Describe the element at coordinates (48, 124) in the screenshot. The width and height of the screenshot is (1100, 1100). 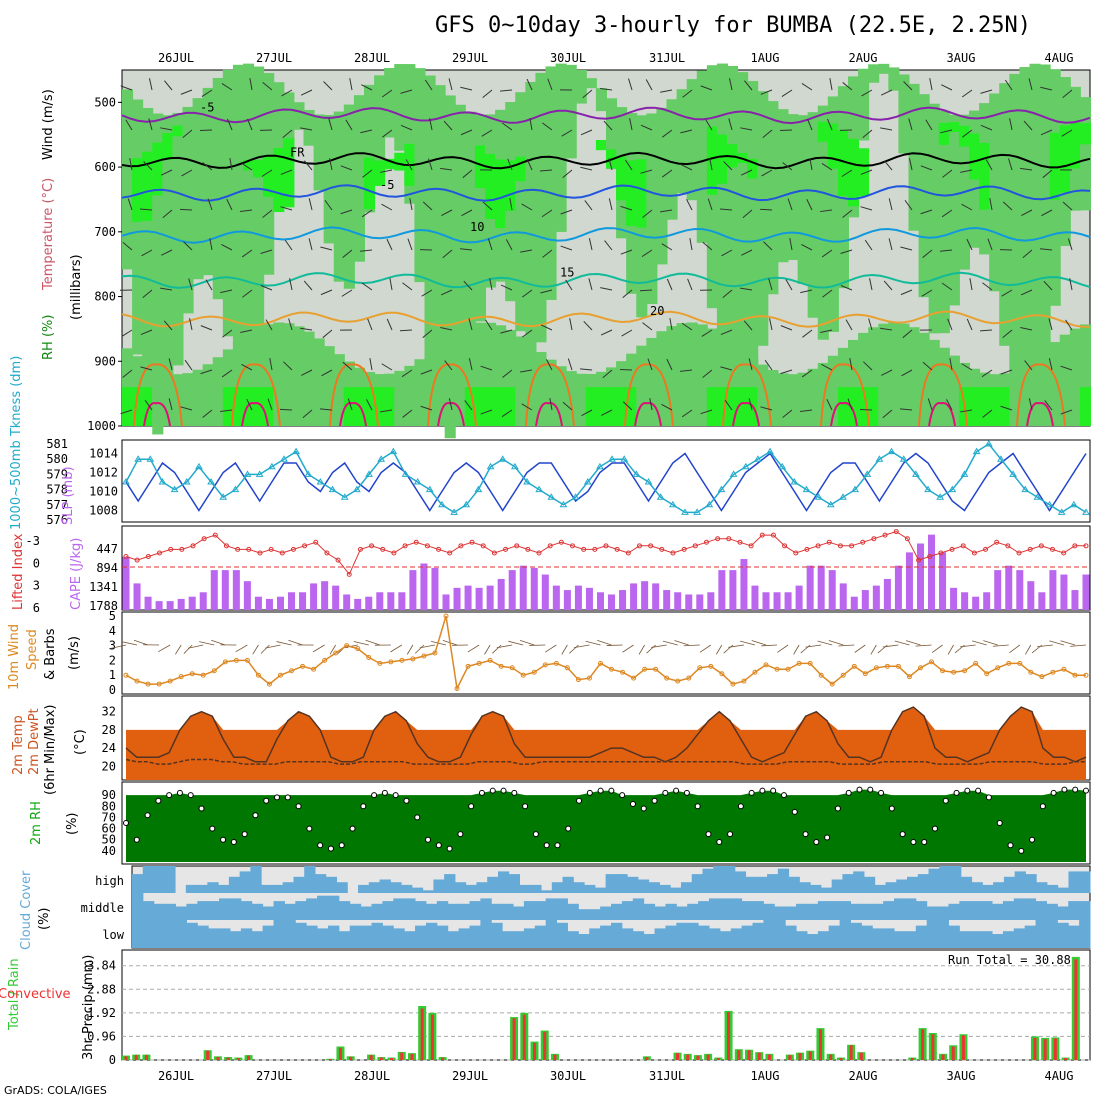
I see `ylabel-wind: Wind (m/s)` at that location.